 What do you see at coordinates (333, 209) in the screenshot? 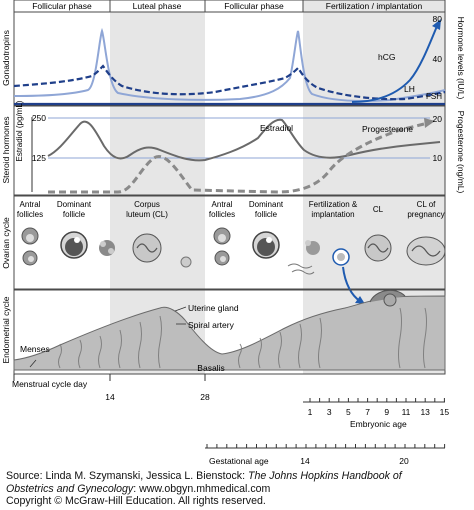
I see `ovarian-fertilization: Fertilization & implantation` at bounding box center [333, 209].